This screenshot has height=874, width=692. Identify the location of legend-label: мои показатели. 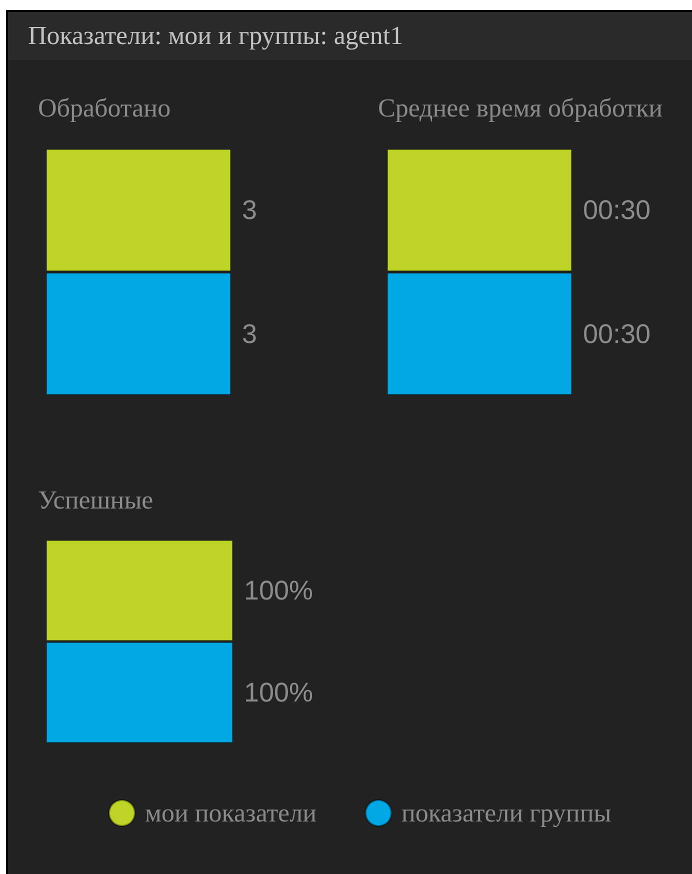
(231, 813).